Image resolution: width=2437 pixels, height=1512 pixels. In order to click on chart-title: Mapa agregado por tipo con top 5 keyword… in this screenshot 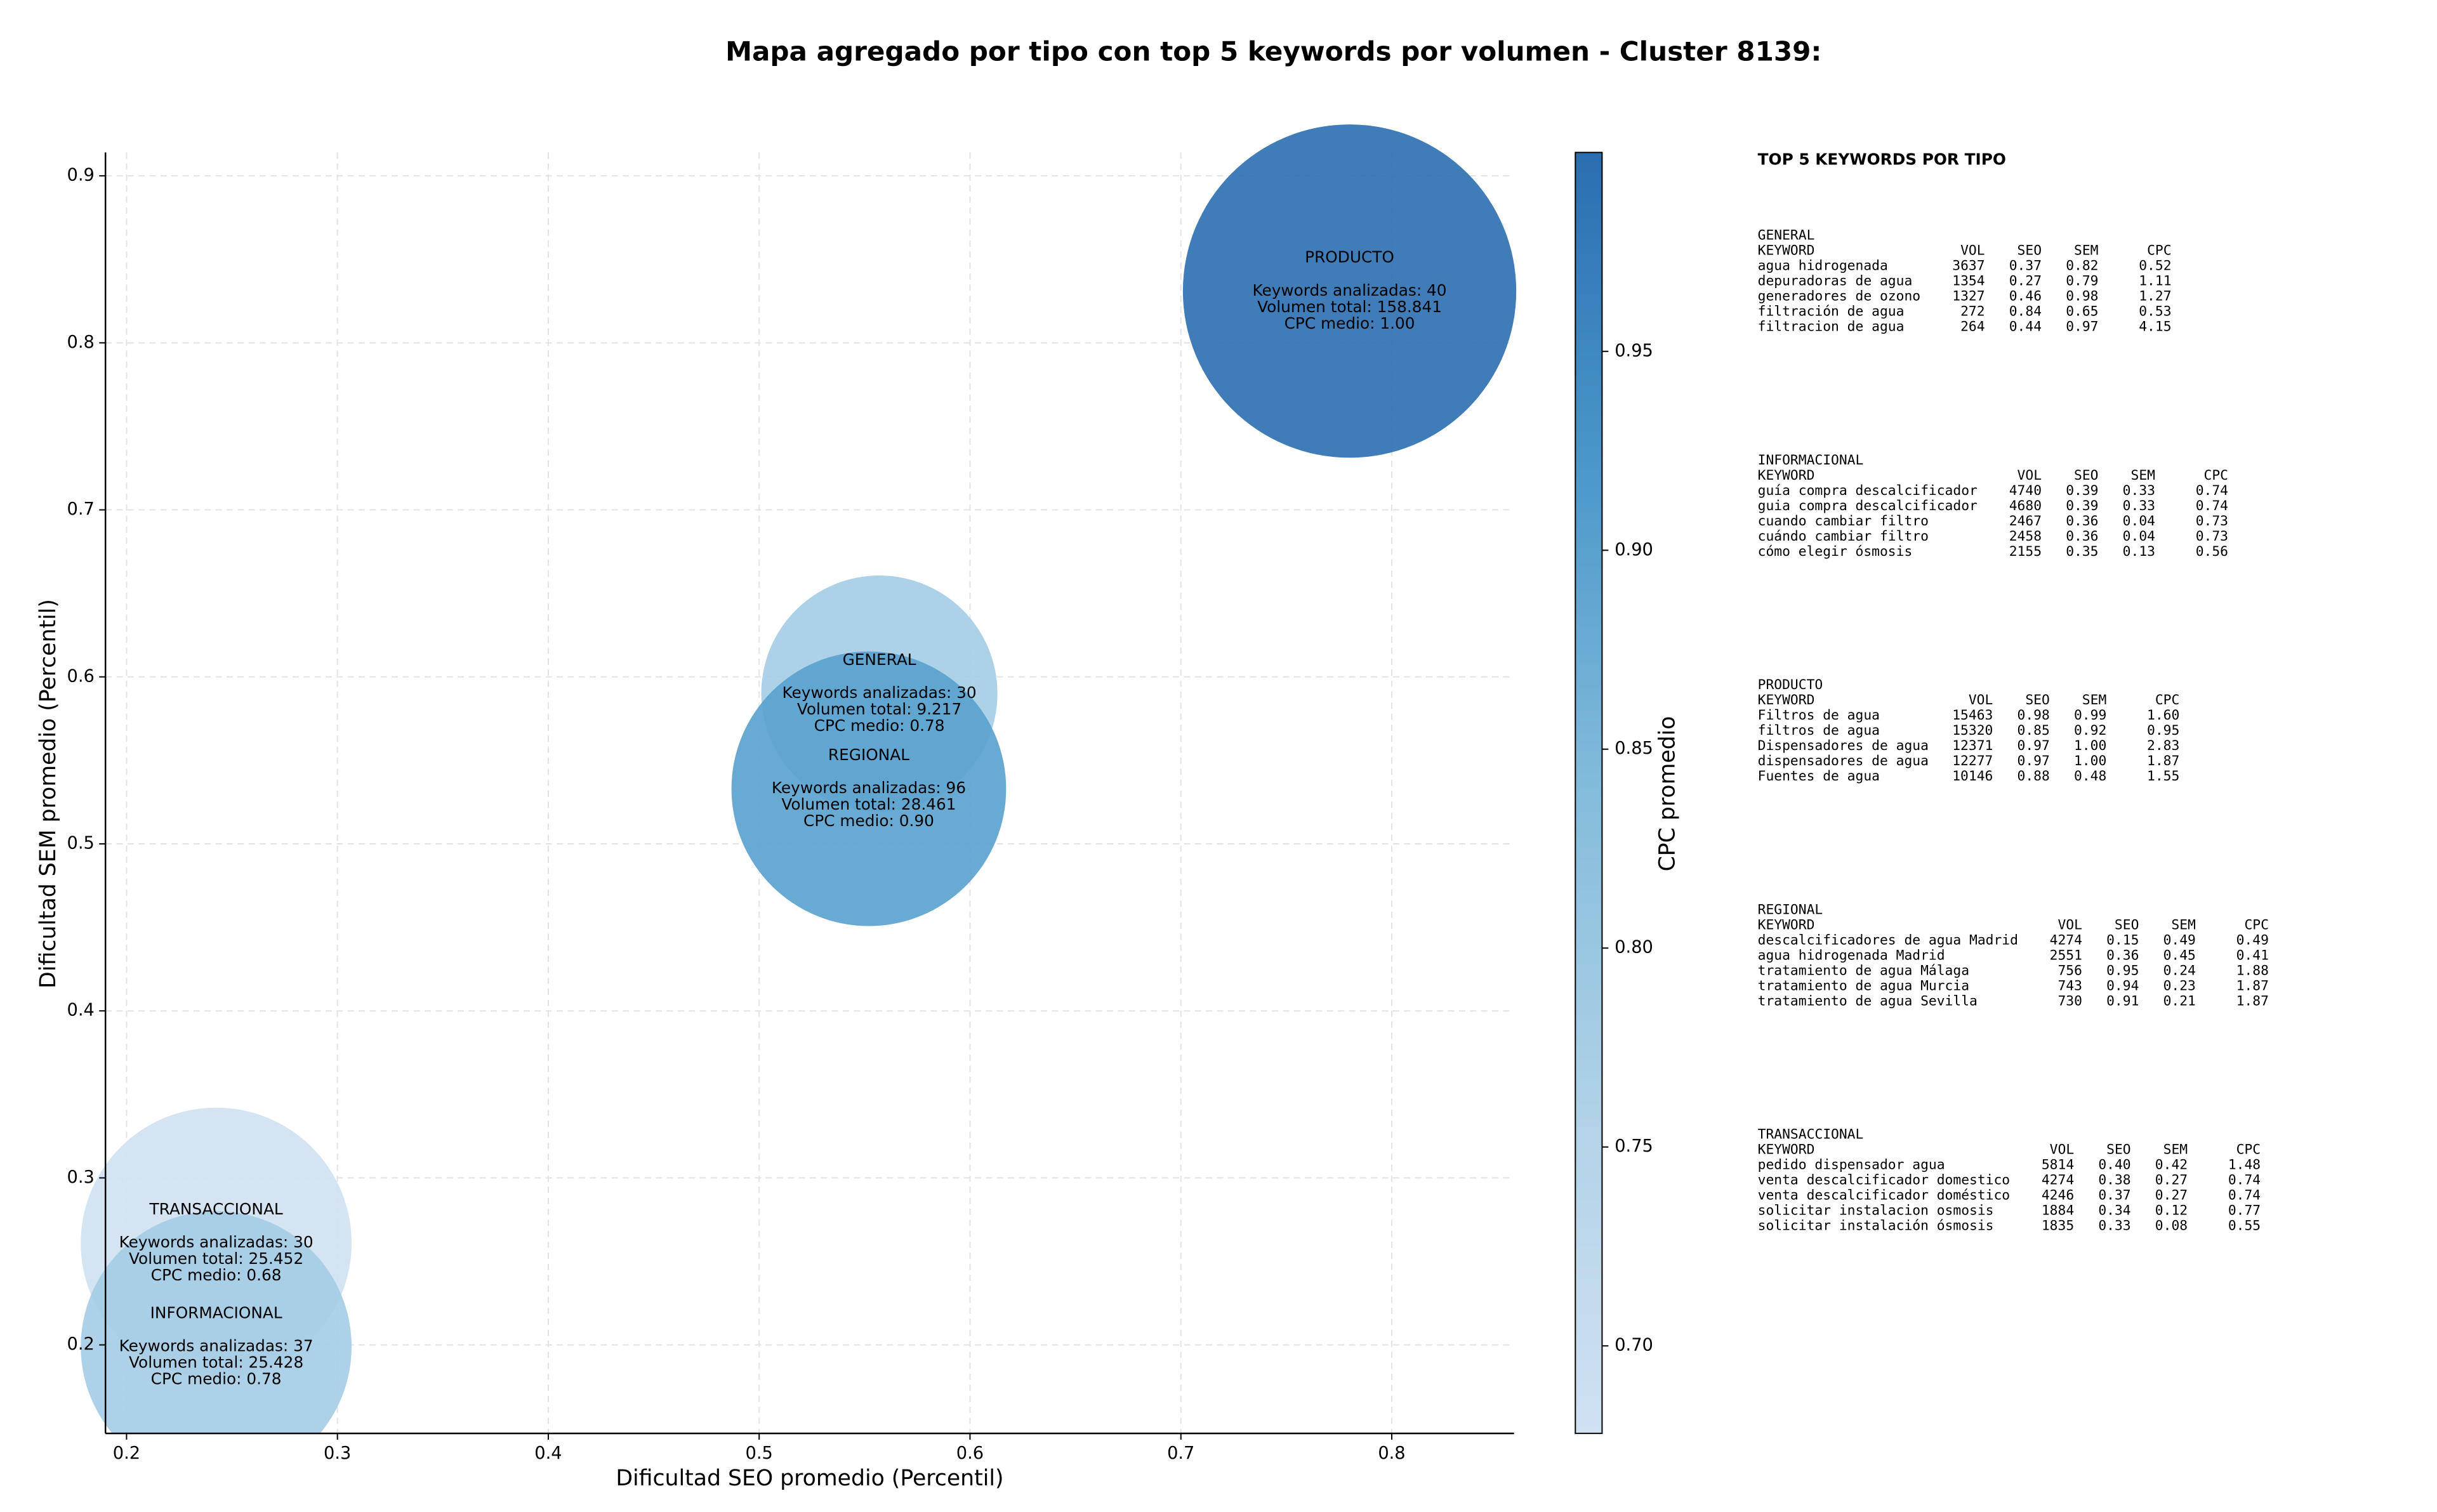, I will do `click(1273, 52)`.